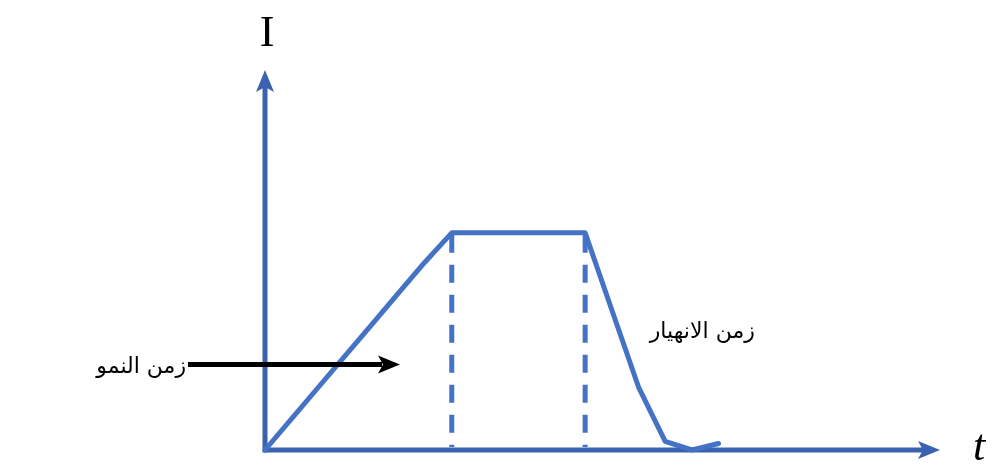  Describe the element at coordinates (140, 365) in the screenshot. I see `text: زمن النمو` at that location.